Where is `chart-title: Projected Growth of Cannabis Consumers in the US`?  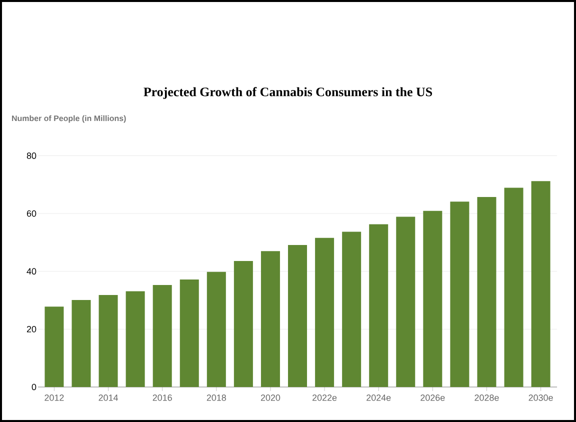
chart-title: Projected Growth of Cannabis Consumers in the US is located at coordinates (288, 93).